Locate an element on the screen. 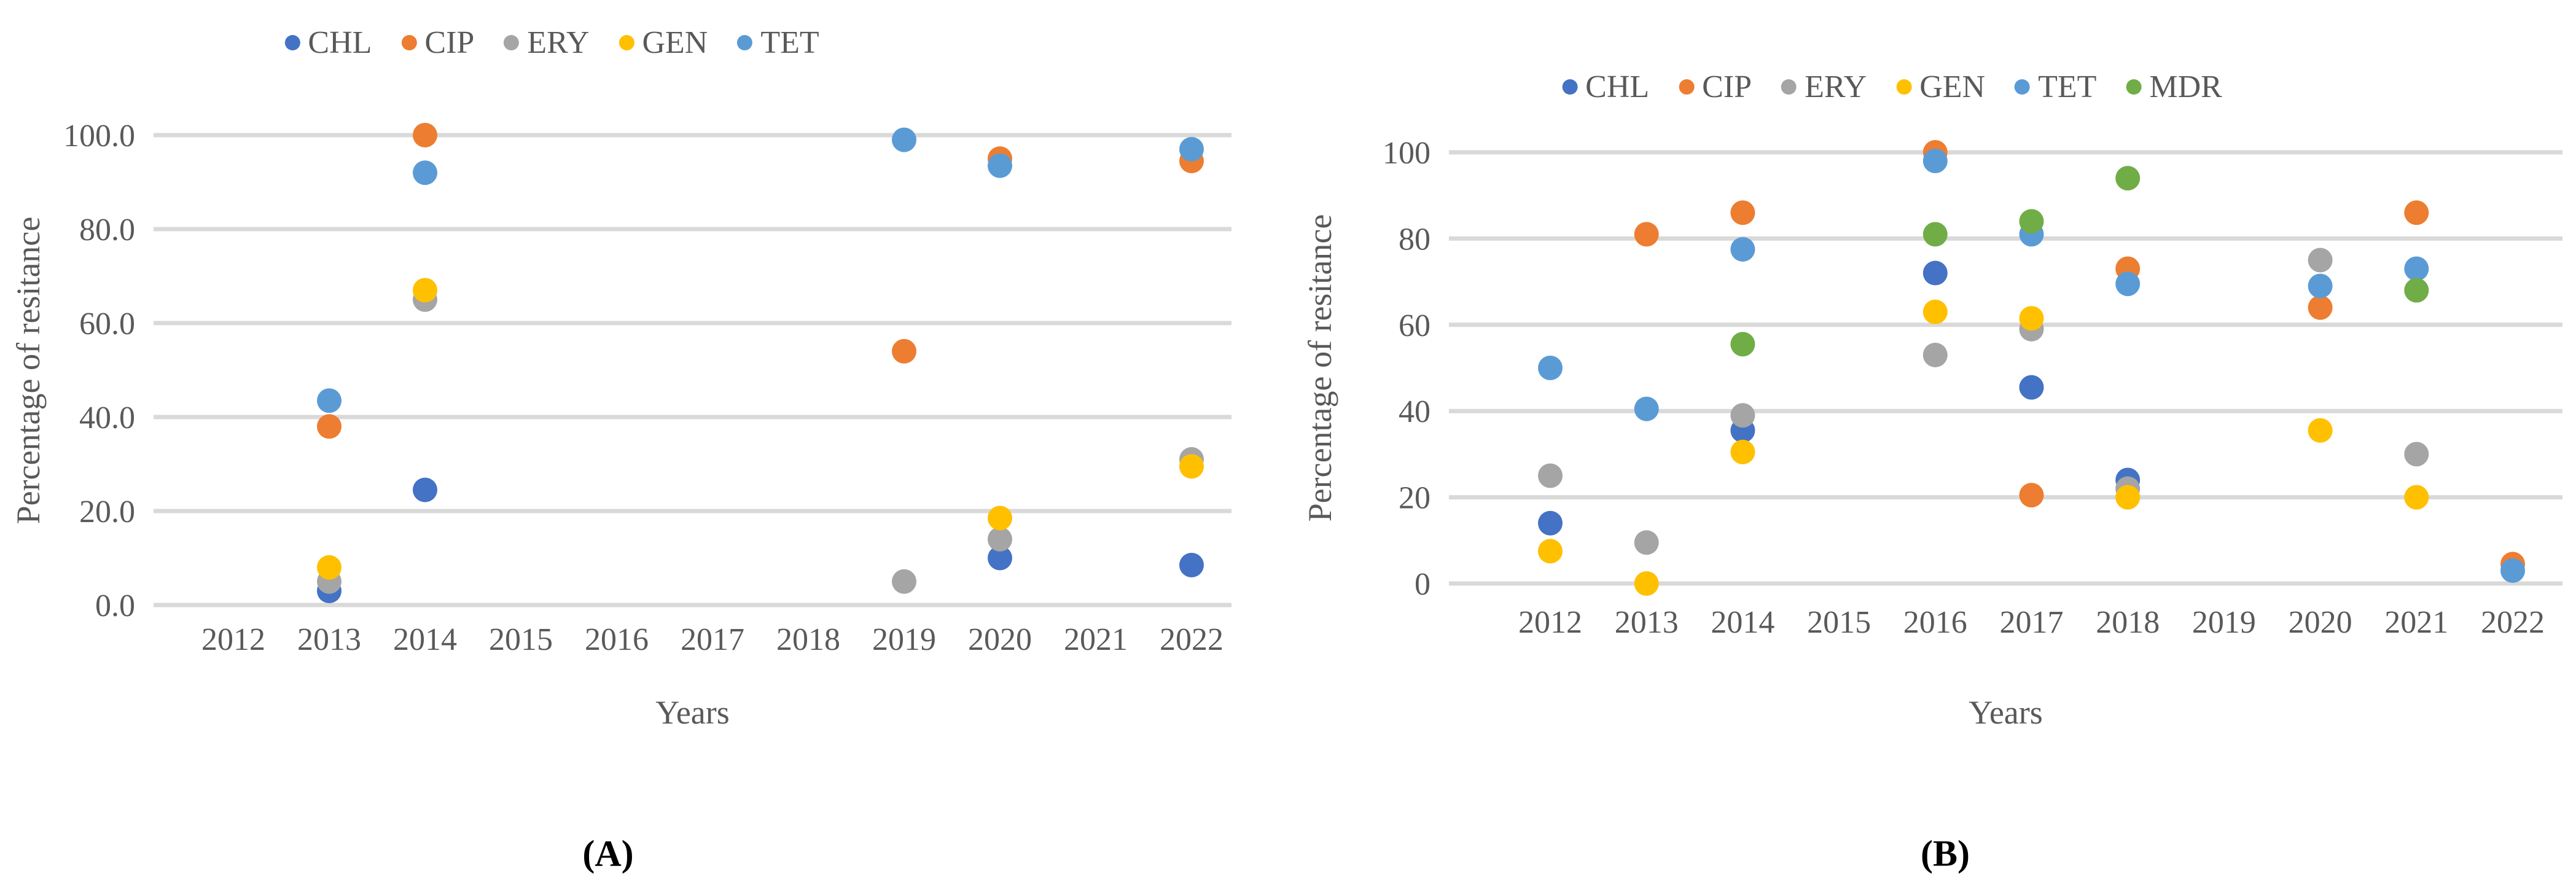 Image resolution: width=2576 pixels, height=890 pixels. y-tick-label-a-80.0: 80.0 is located at coordinates (107, 230).